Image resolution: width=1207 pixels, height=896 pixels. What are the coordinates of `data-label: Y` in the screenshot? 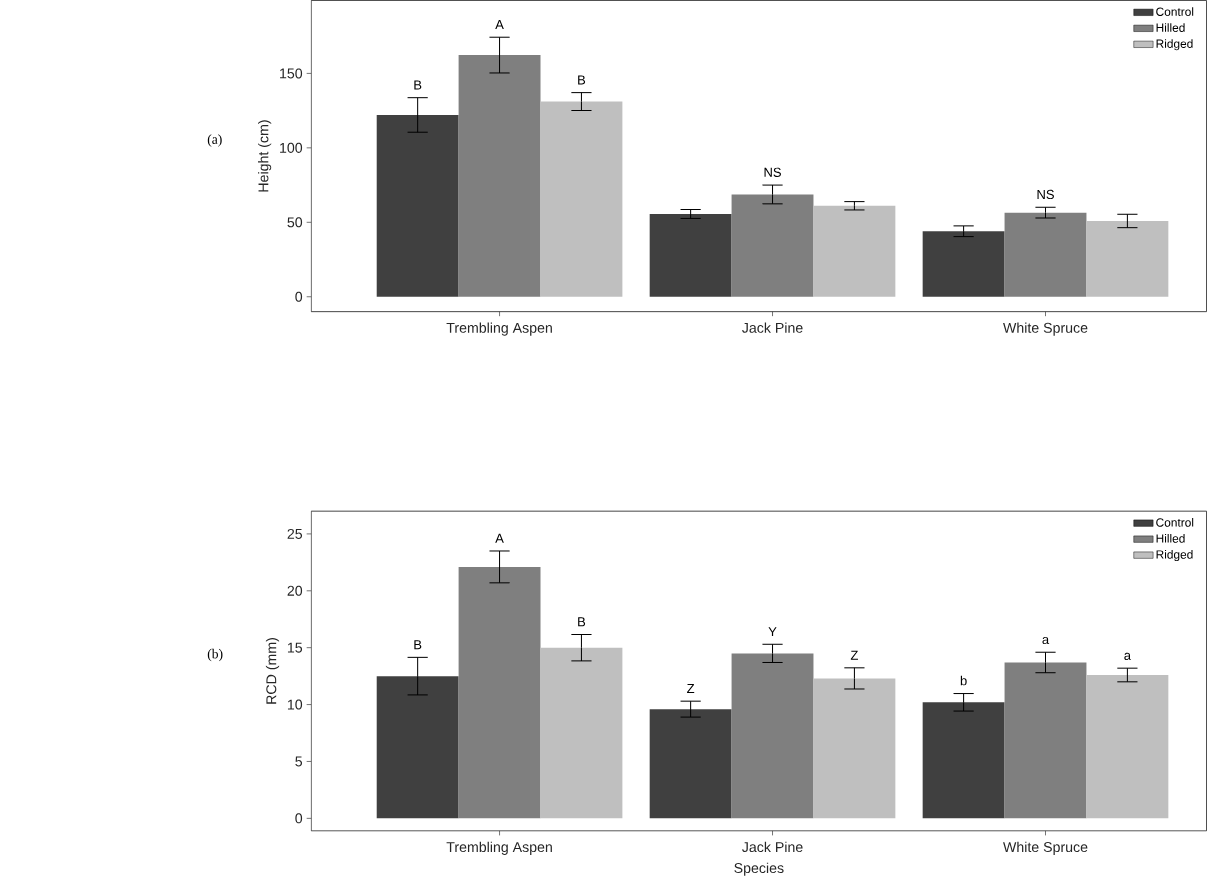 It's located at (772, 632).